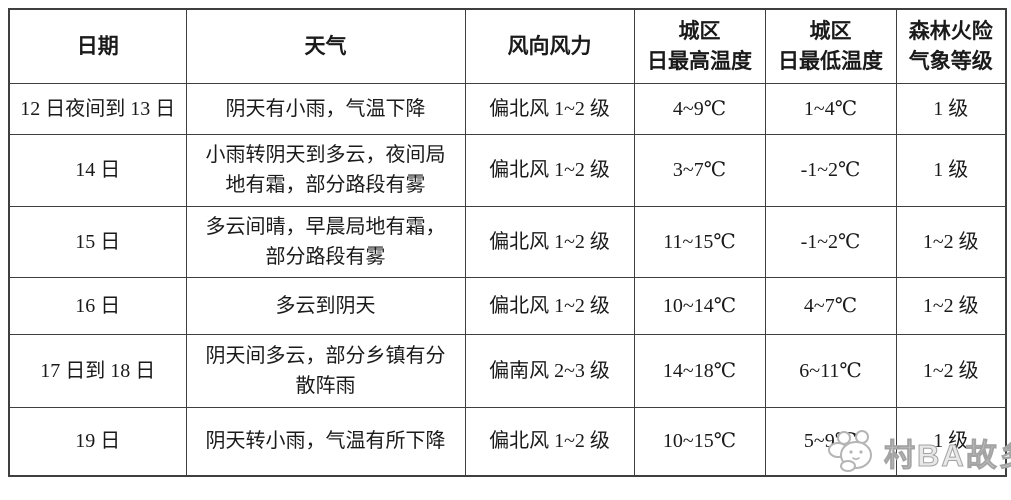  What do you see at coordinates (951, 46) in the screenshot?
I see `header-fire-risk: 森林火险 气象等级` at bounding box center [951, 46].